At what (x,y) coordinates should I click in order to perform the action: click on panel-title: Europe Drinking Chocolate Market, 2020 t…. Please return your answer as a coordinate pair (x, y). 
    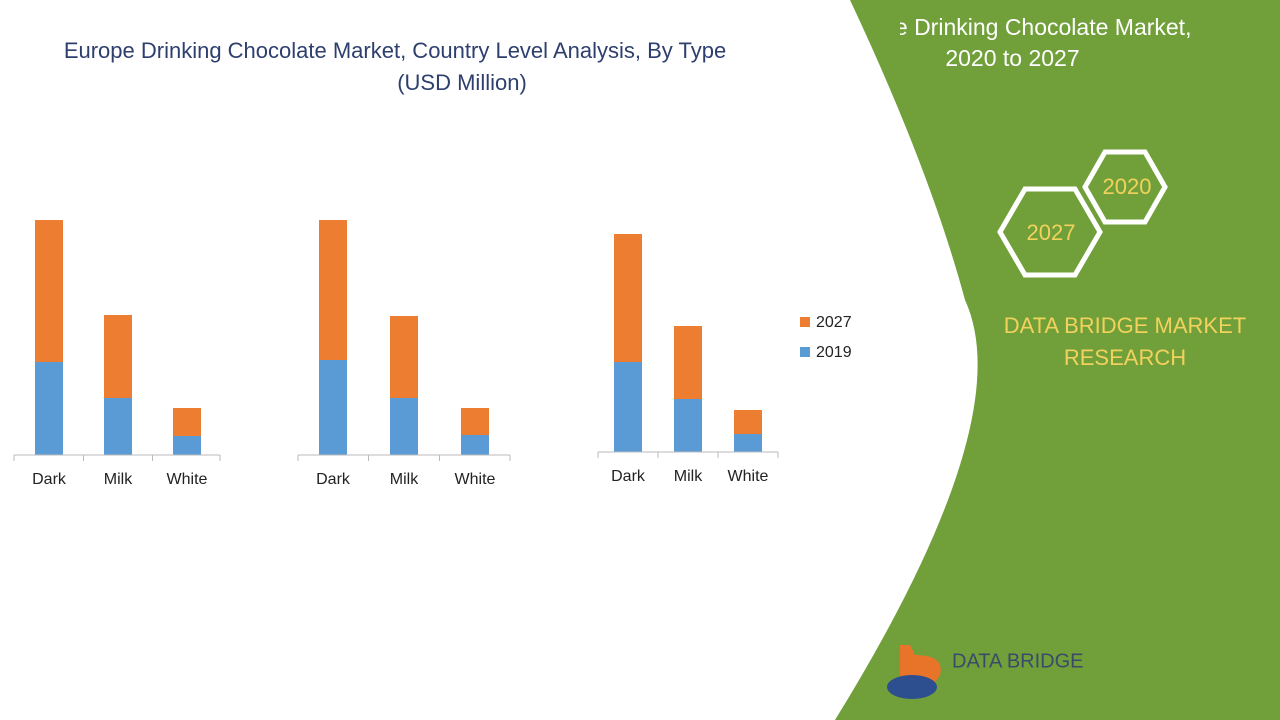
    Looking at the image, I should click on (1046, 42).